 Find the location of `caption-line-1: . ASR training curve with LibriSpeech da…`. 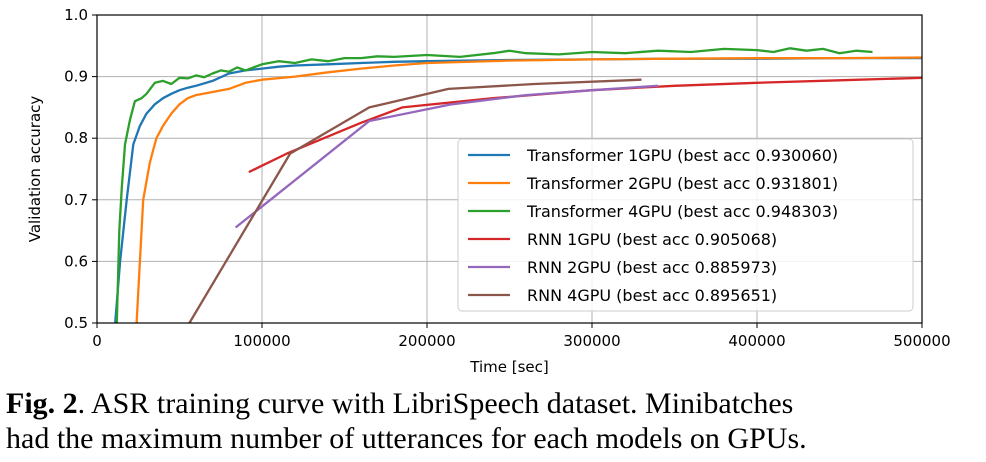

caption-line-1: . ASR training curve with LibriSpeech da… is located at coordinates (435, 403).